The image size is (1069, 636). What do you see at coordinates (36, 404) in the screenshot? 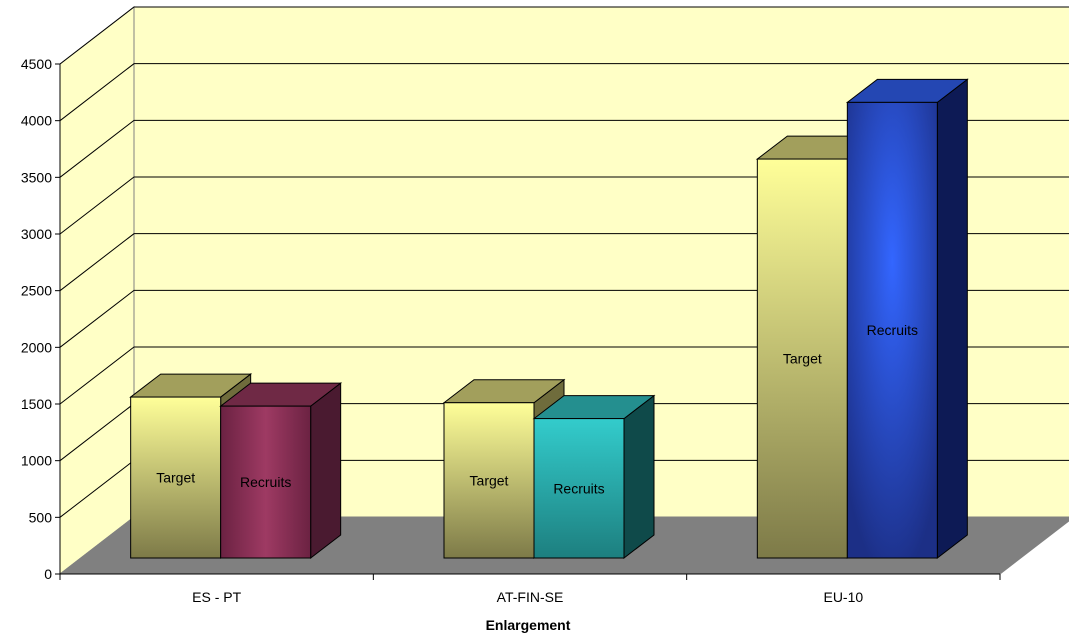
I see `y-tick-label: 1500` at bounding box center [36, 404].